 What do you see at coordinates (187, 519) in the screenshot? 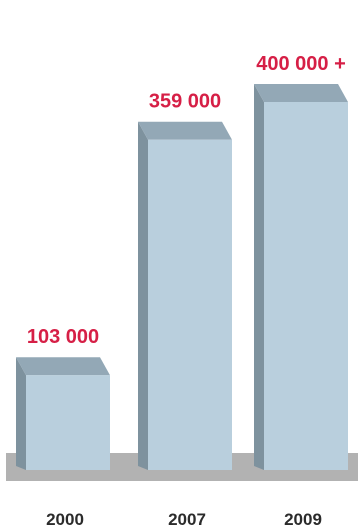
I see `tick-label-2007: 2007` at bounding box center [187, 519].